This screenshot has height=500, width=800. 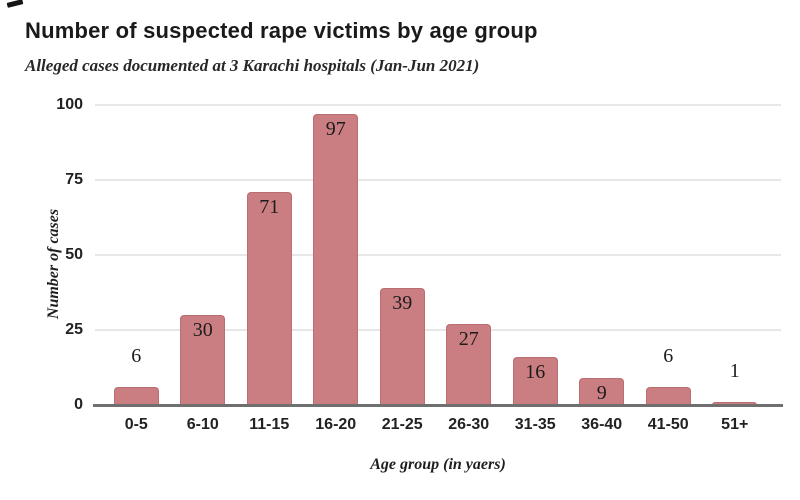 I want to click on bar-band-11-15: 71, so click(x=269, y=255).